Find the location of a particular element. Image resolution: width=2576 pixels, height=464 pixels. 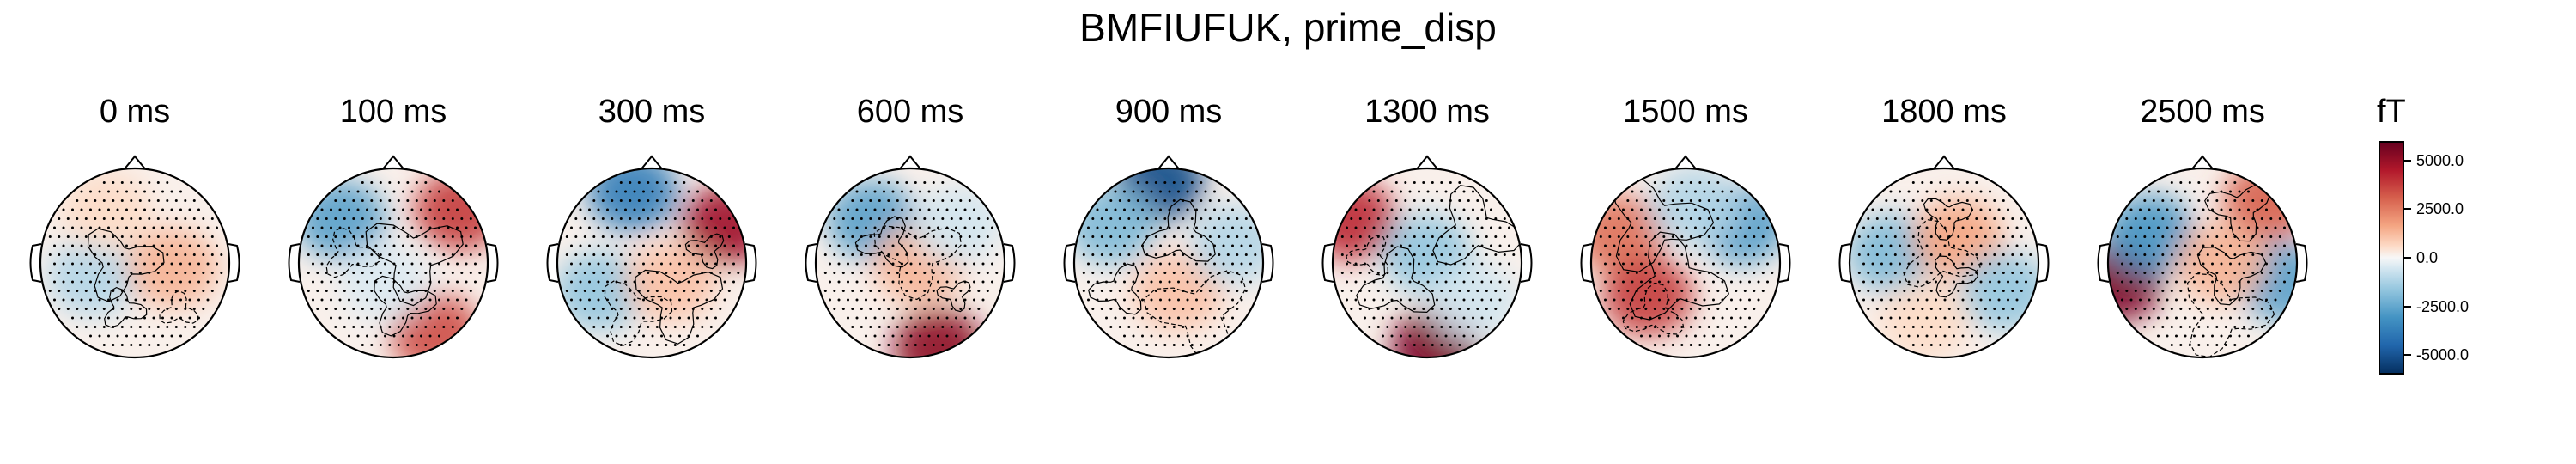

topomap-panel: 0 ms is located at coordinates (135, 229).